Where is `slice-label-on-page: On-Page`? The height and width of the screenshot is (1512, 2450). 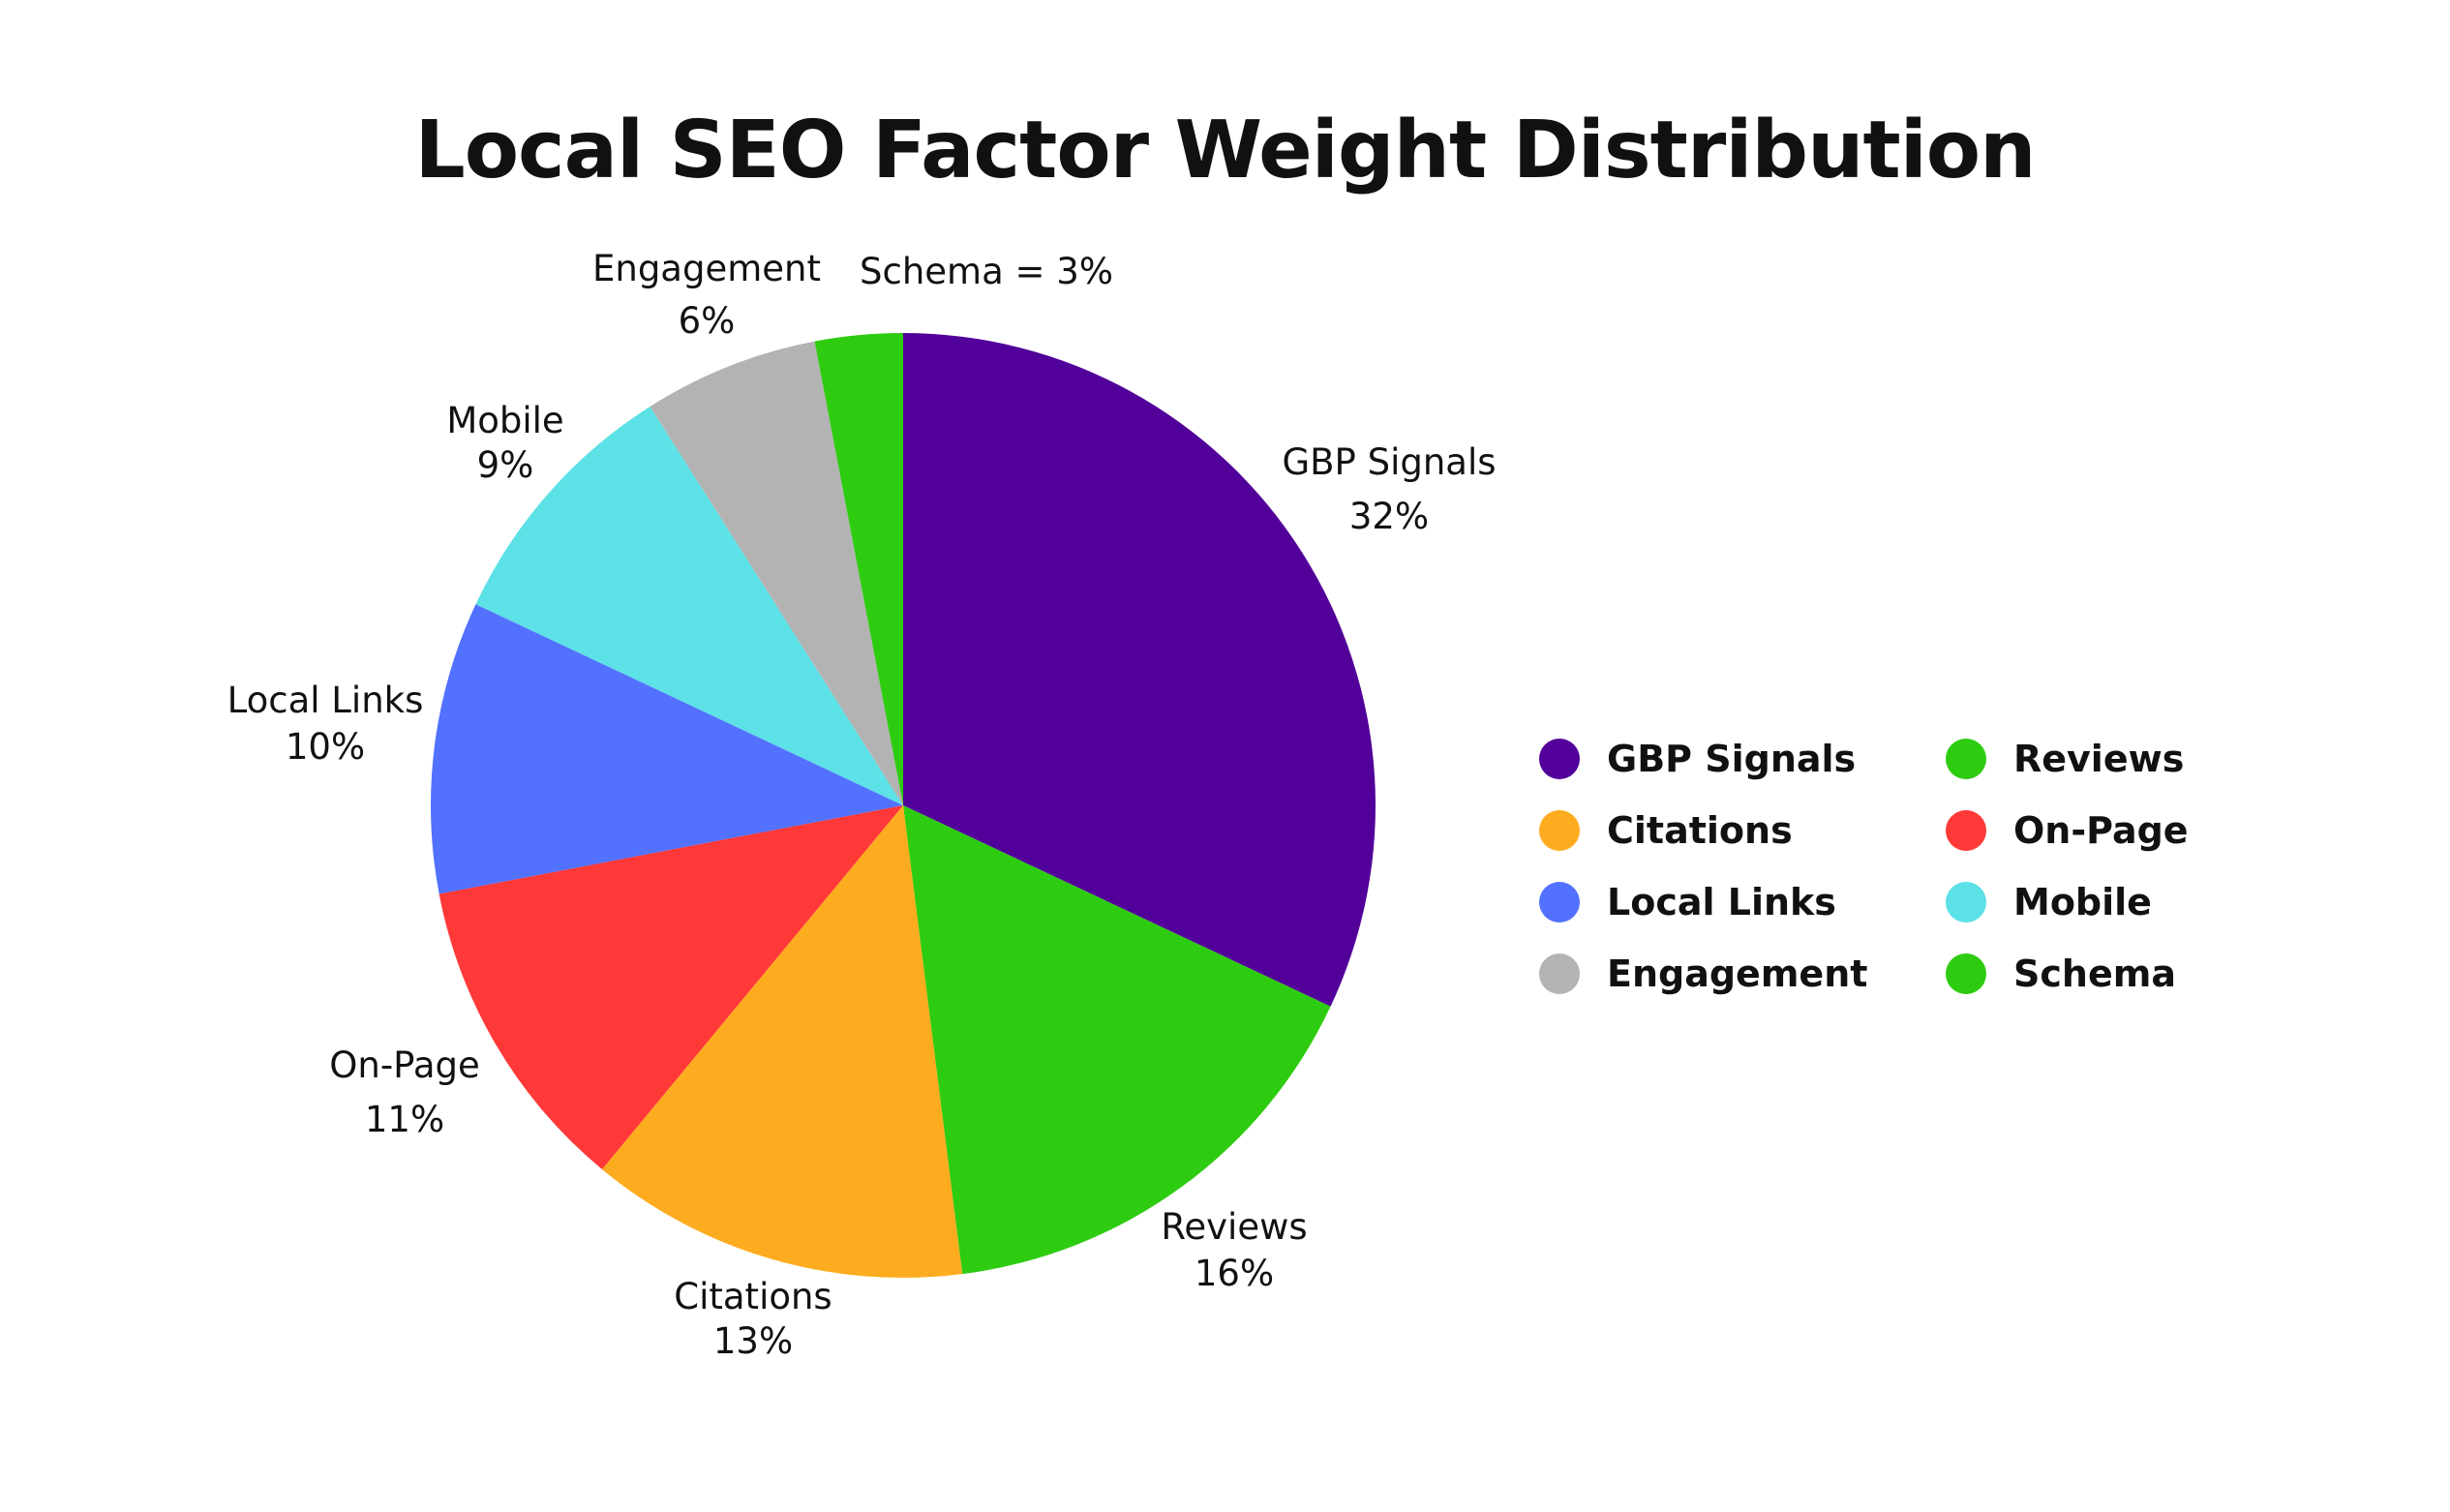 slice-label-on-page: On-Page is located at coordinates (404, 1065).